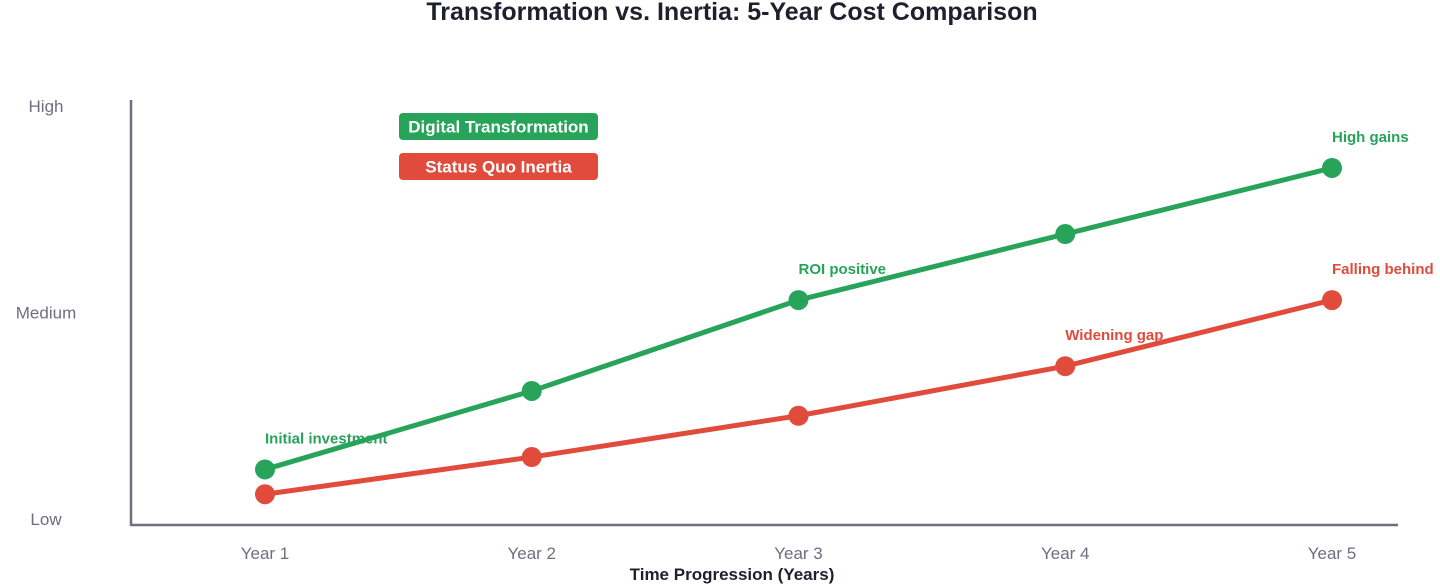  I want to click on legend-label: Status Quo Inertia, so click(498, 167).